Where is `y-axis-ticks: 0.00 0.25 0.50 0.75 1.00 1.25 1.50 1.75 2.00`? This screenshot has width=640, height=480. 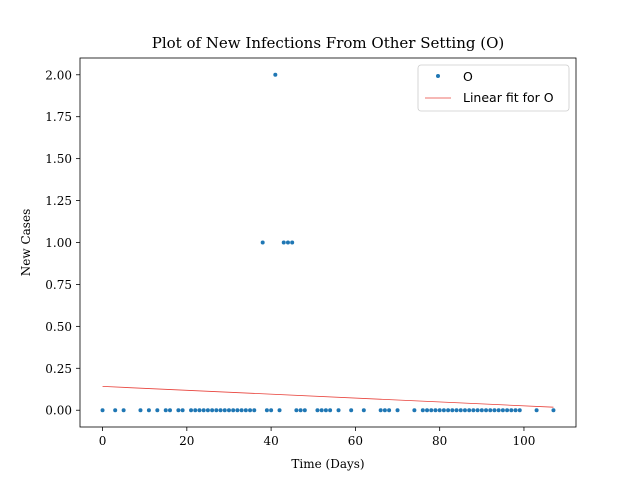
y-axis-ticks: 0.00 0.25 0.50 0.75 1.00 1.25 1.50 1.75 2.00 is located at coordinates (62, 243).